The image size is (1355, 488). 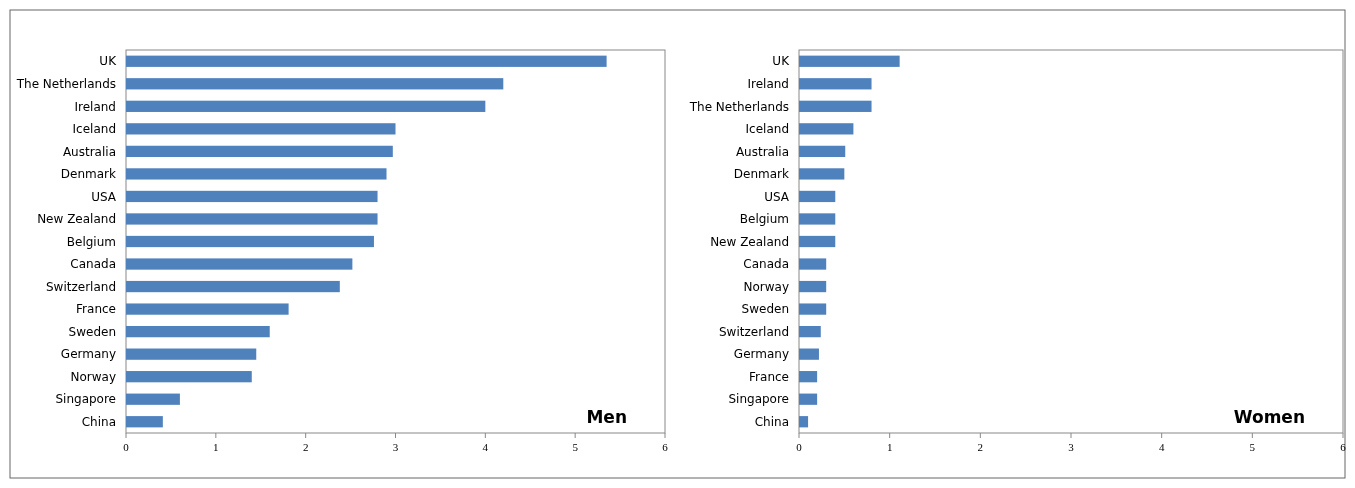 I want to click on annotation: Men, so click(x=606, y=417).